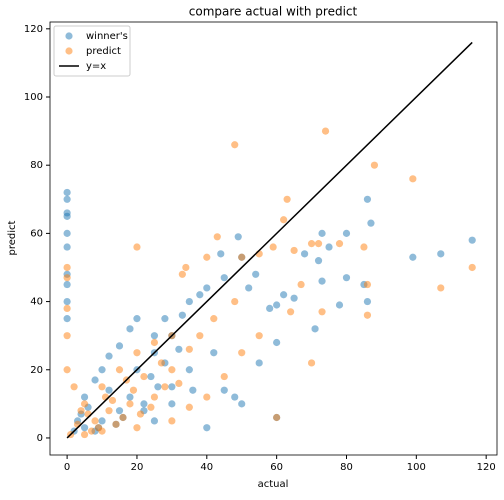 The image size is (504, 500). I want to click on legend-label: winner's, so click(107, 36).